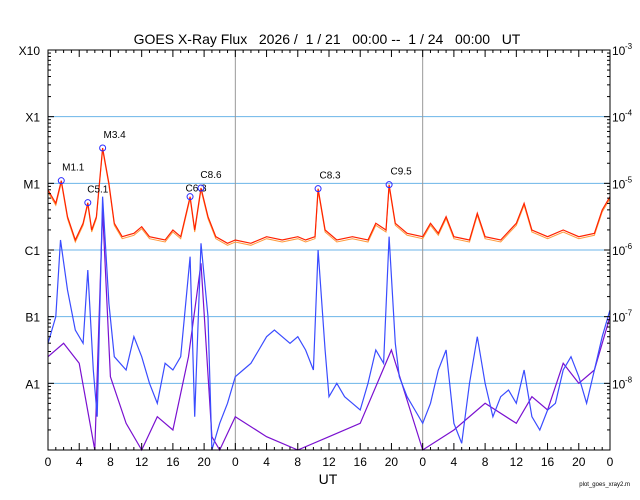  I want to click on flare-class-label: A1, so click(32, 384).